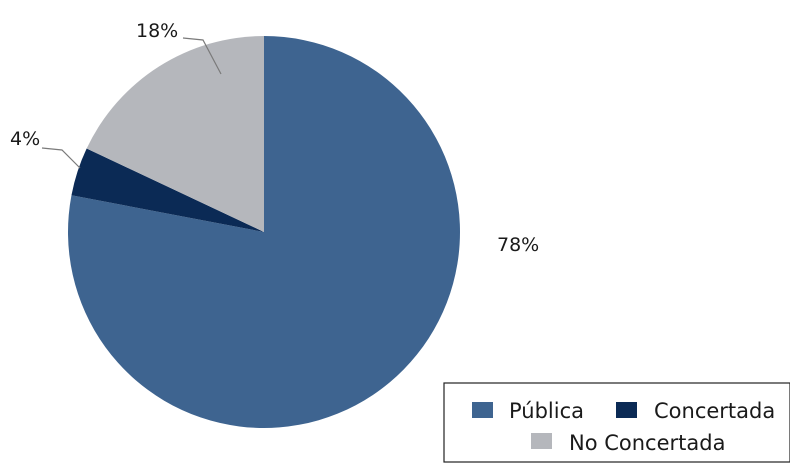 Image resolution: width=790 pixels, height=464 pixels. What do you see at coordinates (541, 441) in the screenshot?
I see `legend-swatch-no-concertada` at bounding box center [541, 441].